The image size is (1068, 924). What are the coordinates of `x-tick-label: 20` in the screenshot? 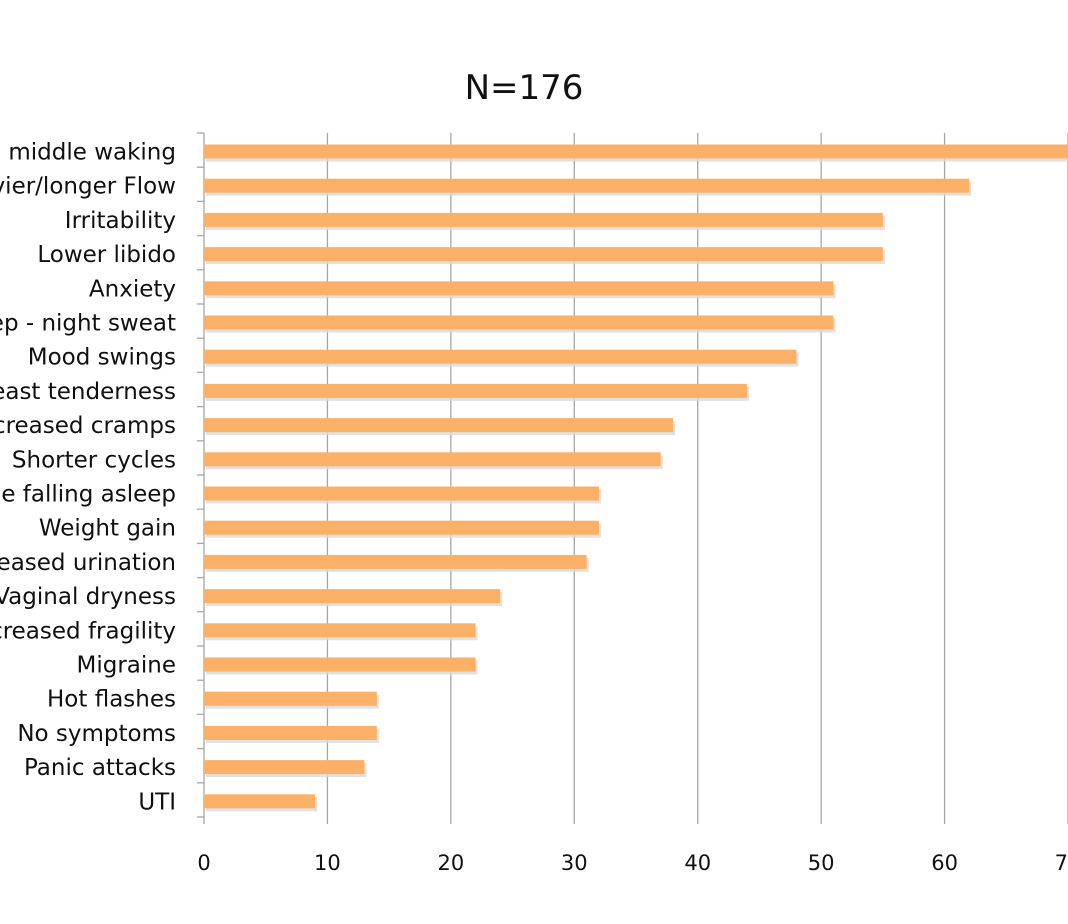 It's located at (450, 863).